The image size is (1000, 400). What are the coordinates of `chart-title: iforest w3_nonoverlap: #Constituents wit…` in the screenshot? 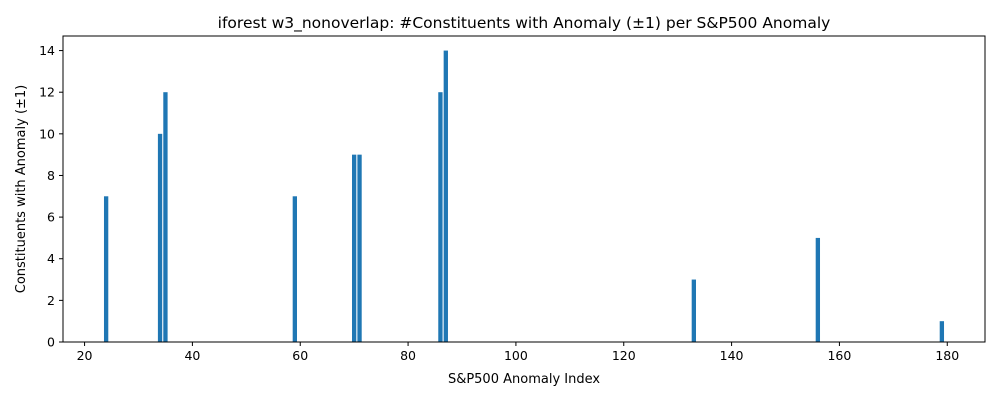 It's located at (524, 23).